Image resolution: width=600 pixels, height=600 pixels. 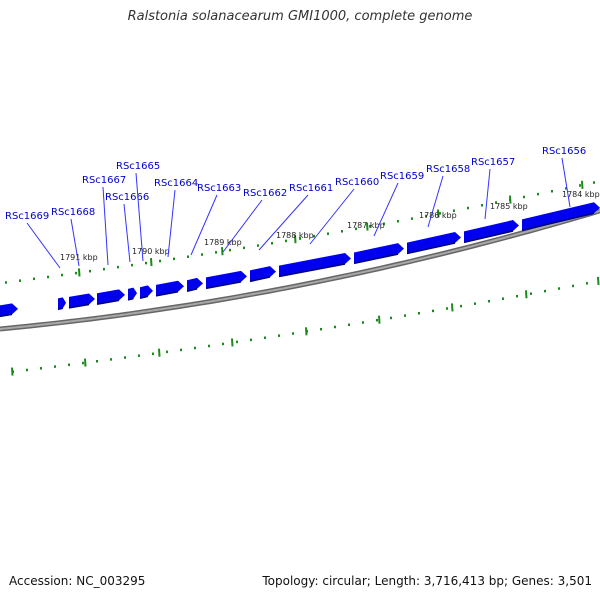 What do you see at coordinates (581, 194) in the screenshot?
I see `kbp-label: 1784 kbp` at bounding box center [581, 194].